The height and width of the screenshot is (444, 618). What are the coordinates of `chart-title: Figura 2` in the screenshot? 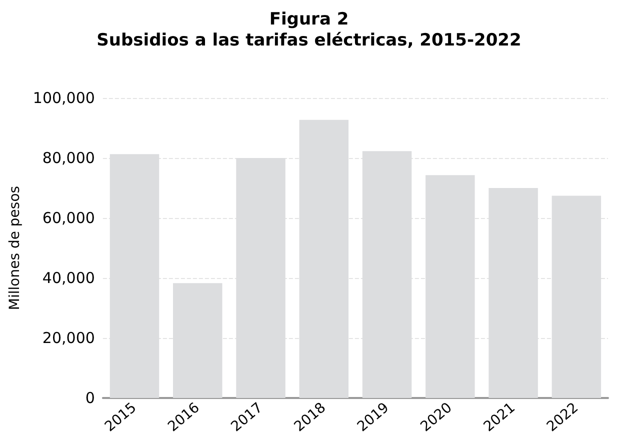 It's located at (309, 20).